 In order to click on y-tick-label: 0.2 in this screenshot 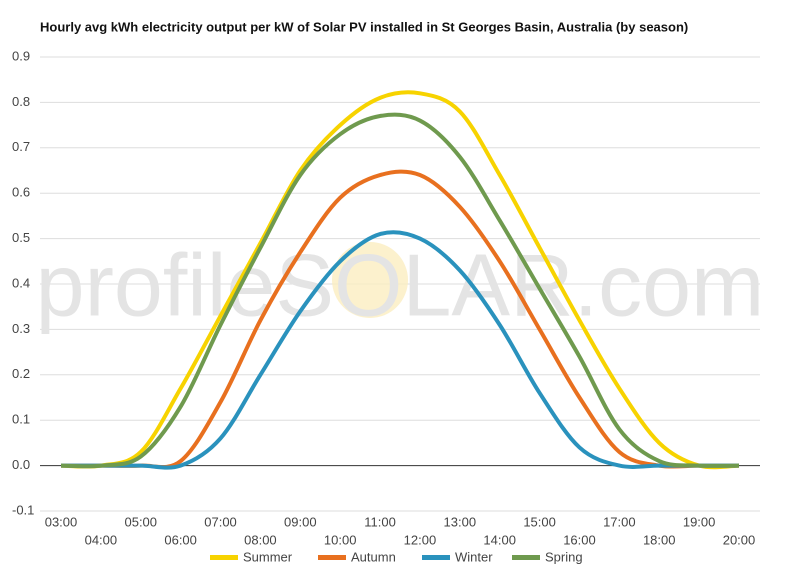, I will do `click(21, 373)`.